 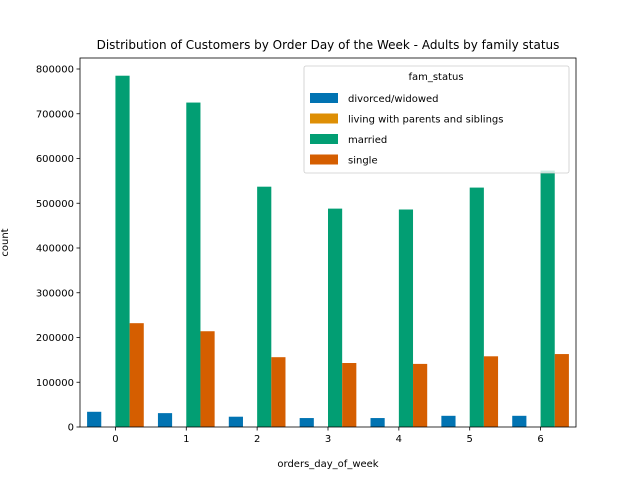 What do you see at coordinates (5, 242) in the screenshot?
I see `y-axis-label: count` at bounding box center [5, 242].